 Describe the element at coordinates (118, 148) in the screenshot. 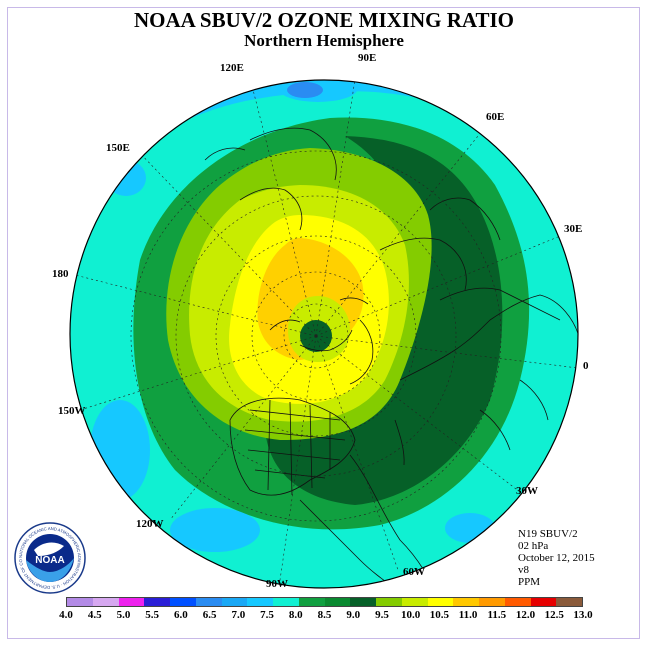

I see `lon-label-150e: 150E` at that location.